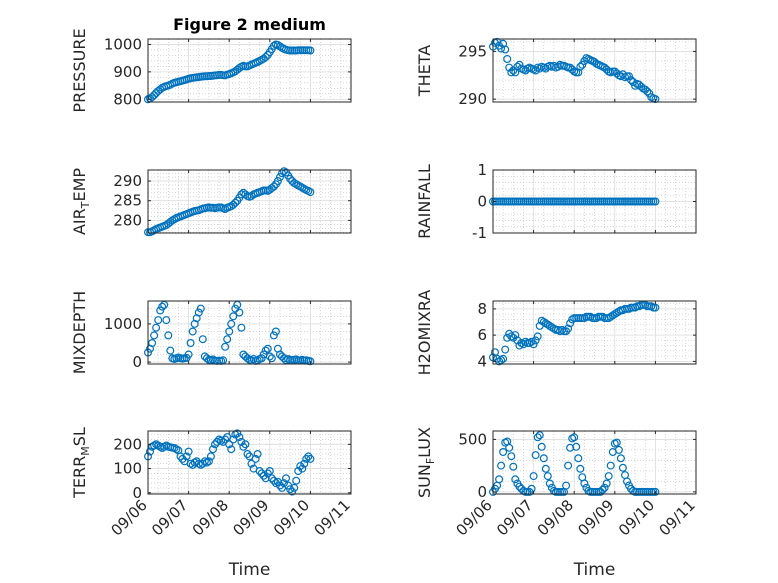 The image size is (778, 583). I want to click on y-axis-label: THETA, so click(424, 71).